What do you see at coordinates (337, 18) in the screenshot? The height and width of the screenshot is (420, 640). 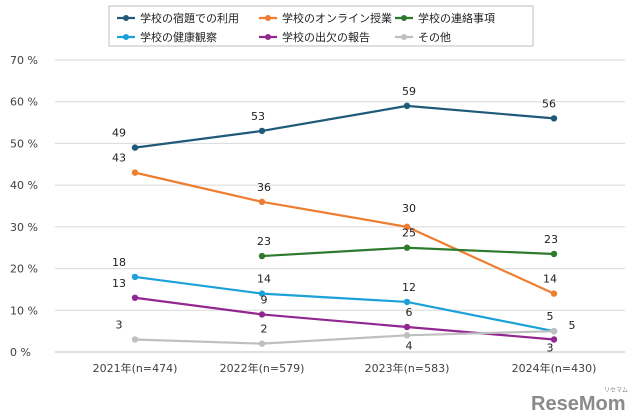 I see `legend-label-1: 学校のオンライン授業` at bounding box center [337, 18].